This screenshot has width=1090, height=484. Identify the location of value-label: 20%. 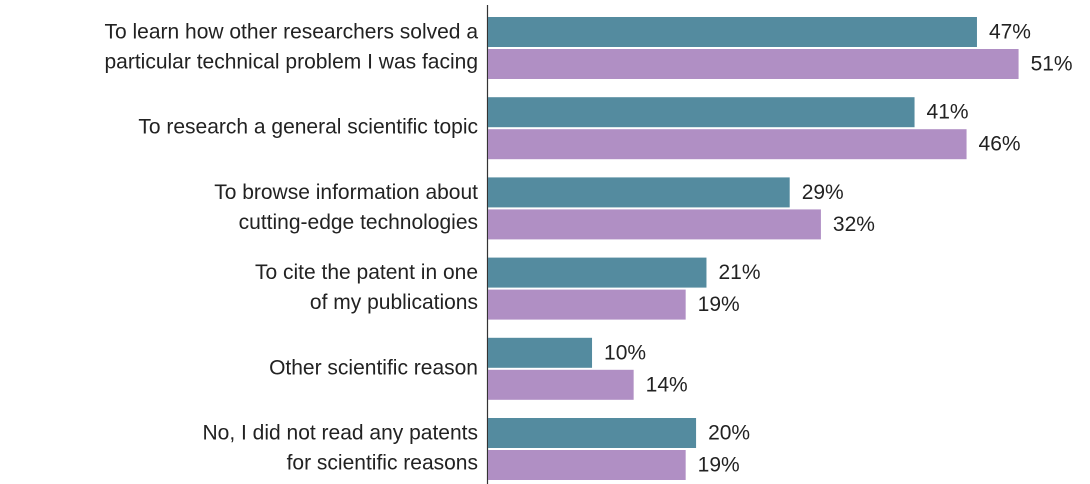
(729, 433).